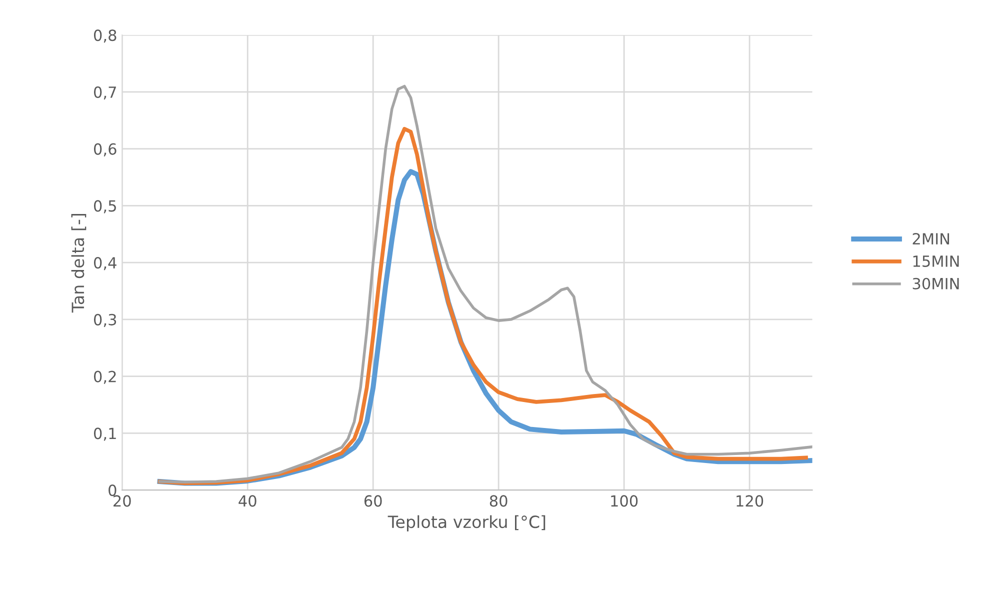  What do you see at coordinates (467, 523) in the screenshot?
I see `x-axis-title: Teplota vzorku [°C]` at bounding box center [467, 523].